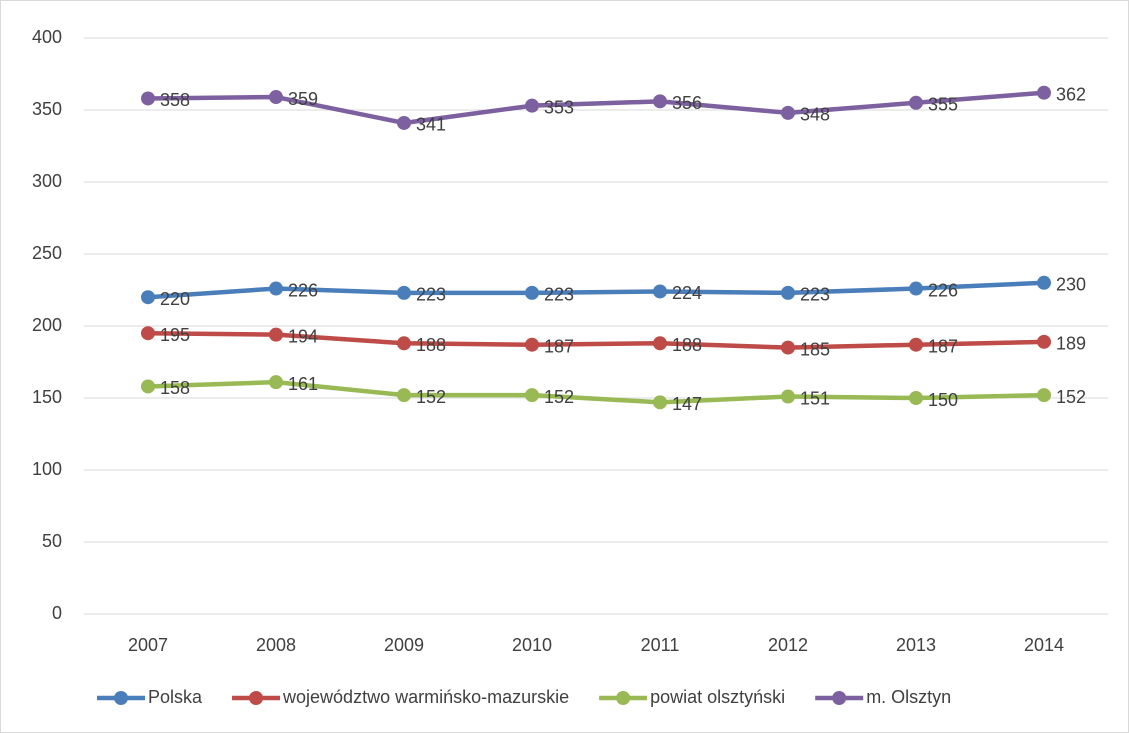 The image size is (1129, 733). I want to click on y-tick-label: 50, so click(52, 541).